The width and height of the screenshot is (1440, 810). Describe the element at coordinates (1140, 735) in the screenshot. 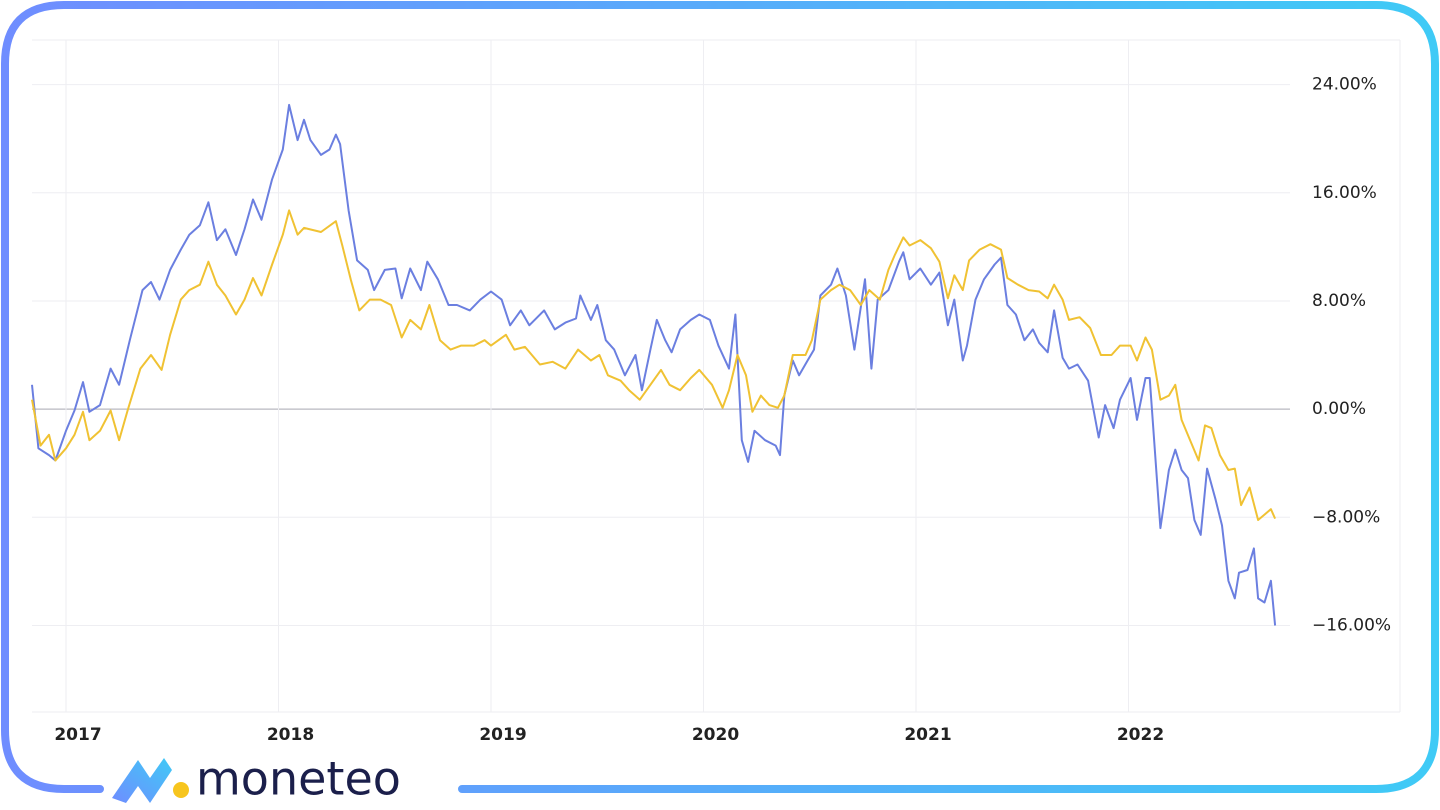

I see `x-tick-label: 2022` at that location.